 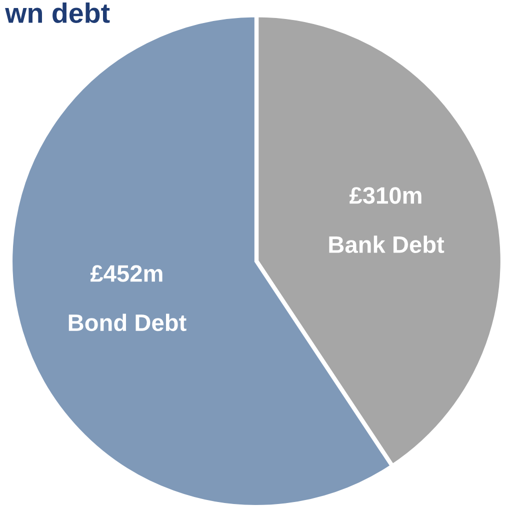 What do you see at coordinates (57, 12) in the screenshot?
I see `chart-title: wn debt` at bounding box center [57, 12].